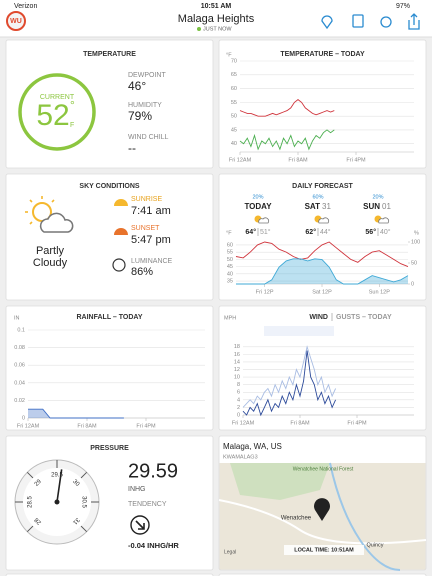 The image size is (432, 576). I want to click on local-time-bg, so click(324, 550).